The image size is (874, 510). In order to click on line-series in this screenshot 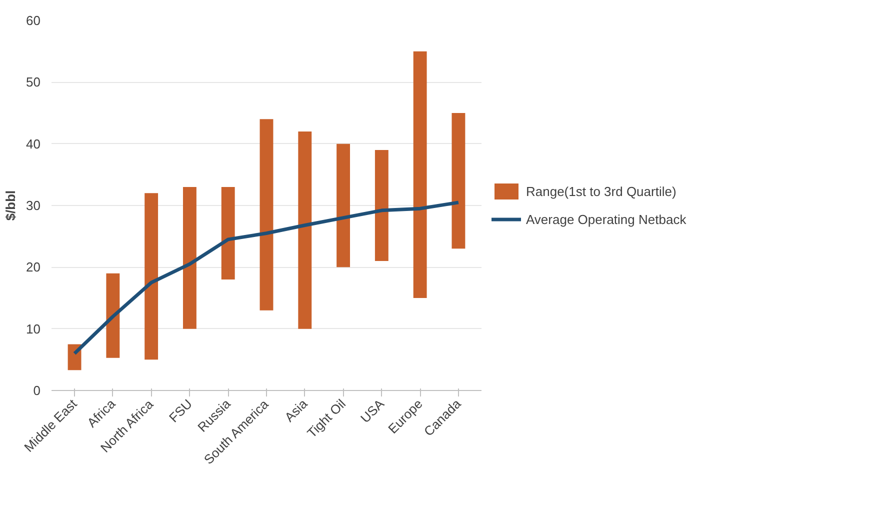, I will do `click(266, 278)`.